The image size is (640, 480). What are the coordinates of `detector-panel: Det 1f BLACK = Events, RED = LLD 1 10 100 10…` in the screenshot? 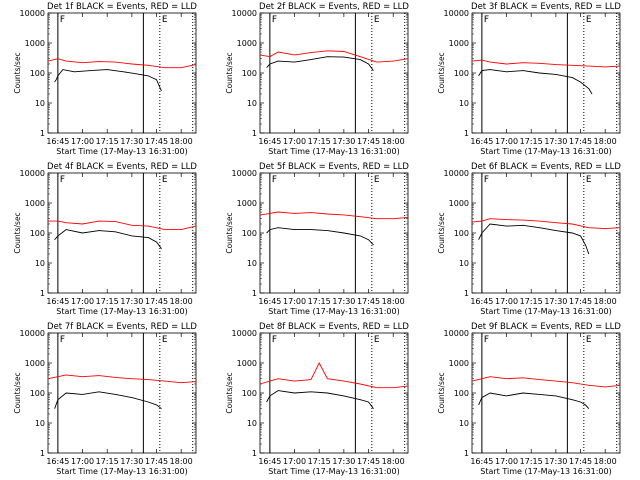 It's located at (105, 79).